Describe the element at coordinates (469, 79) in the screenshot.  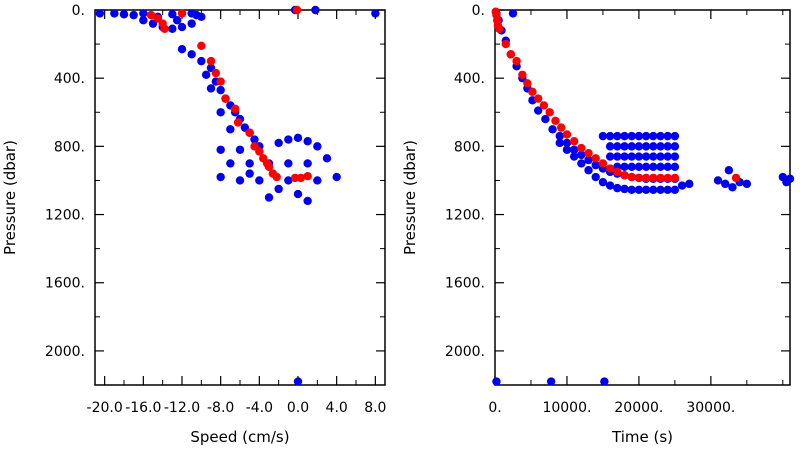
I see `y-tick-label: 400.` at that location.